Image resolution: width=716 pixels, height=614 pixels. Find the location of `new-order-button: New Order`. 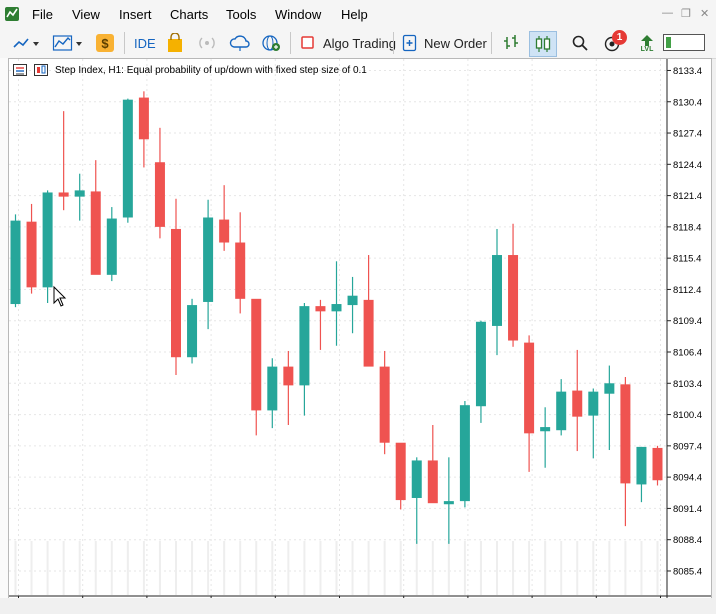

new-order-button: New Order is located at coordinates (444, 43).